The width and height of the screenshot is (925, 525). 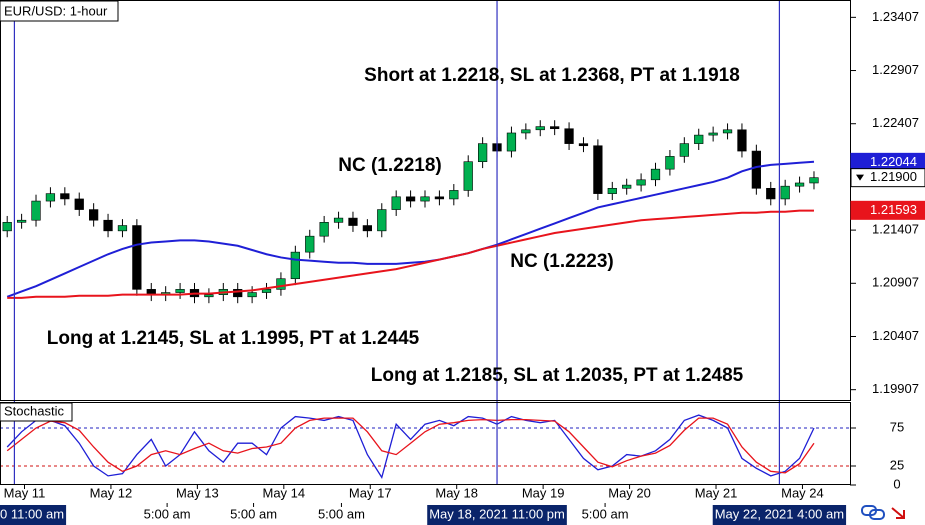 I want to click on stochastic-line, so click(x=410, y=445).